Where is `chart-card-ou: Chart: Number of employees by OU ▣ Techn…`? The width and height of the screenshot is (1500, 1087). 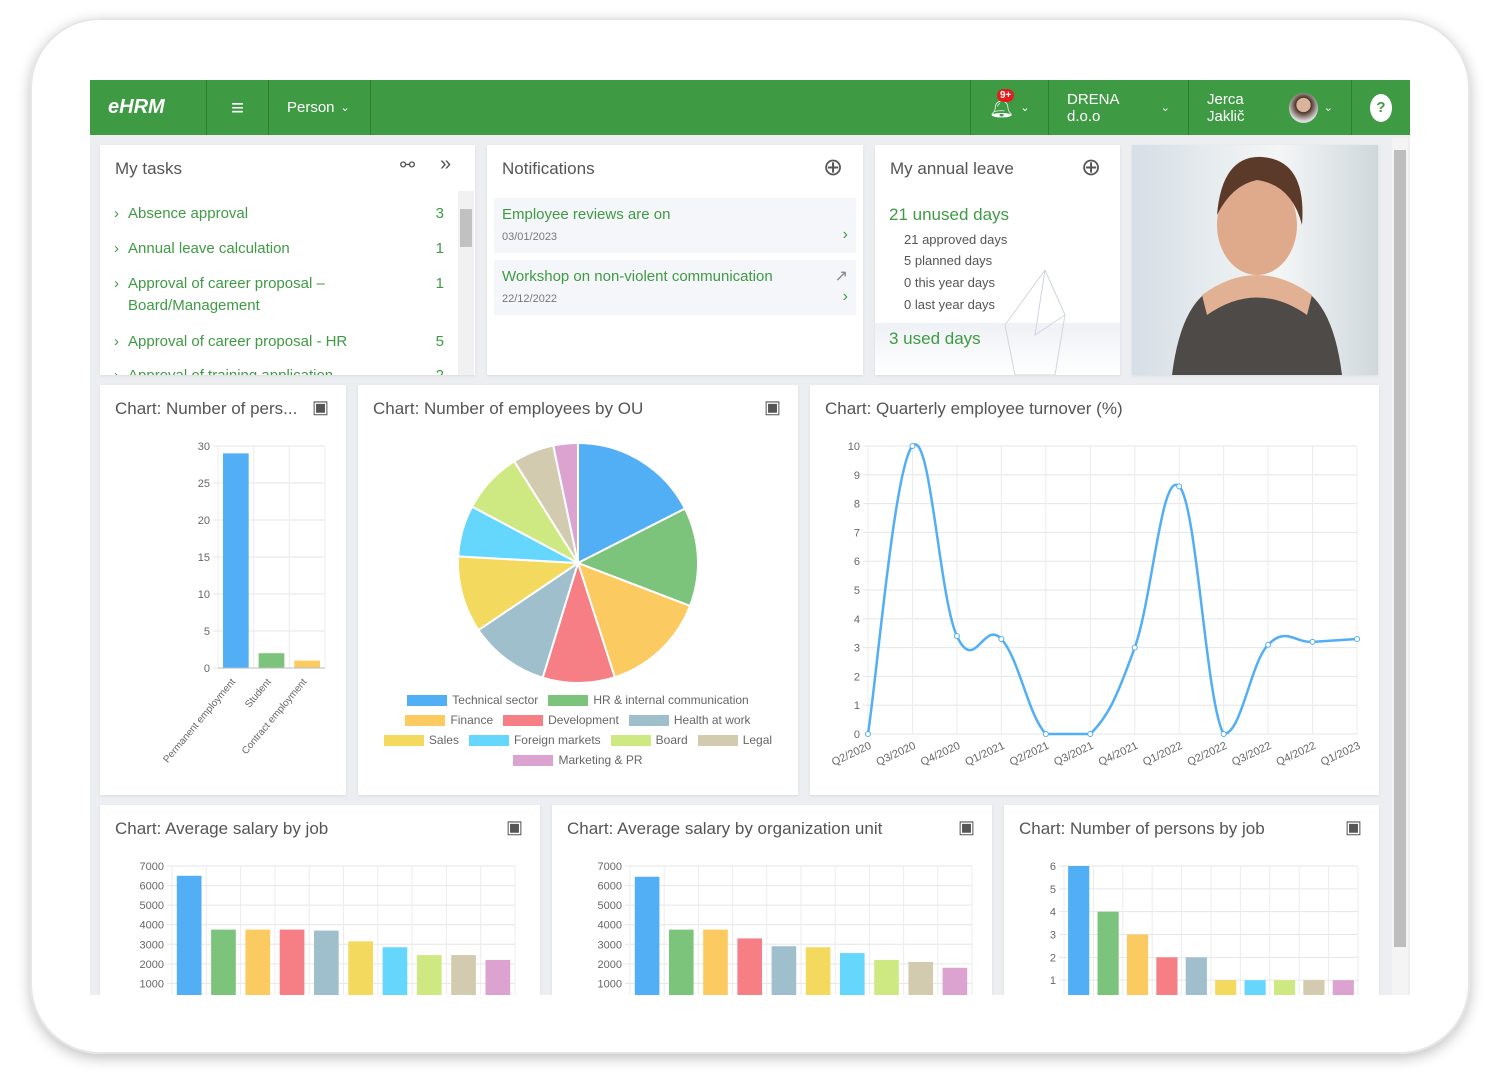
chart-card-ou: Chart: Number of employees by OU ▣ Techn… is located at coordinates (578, 590).